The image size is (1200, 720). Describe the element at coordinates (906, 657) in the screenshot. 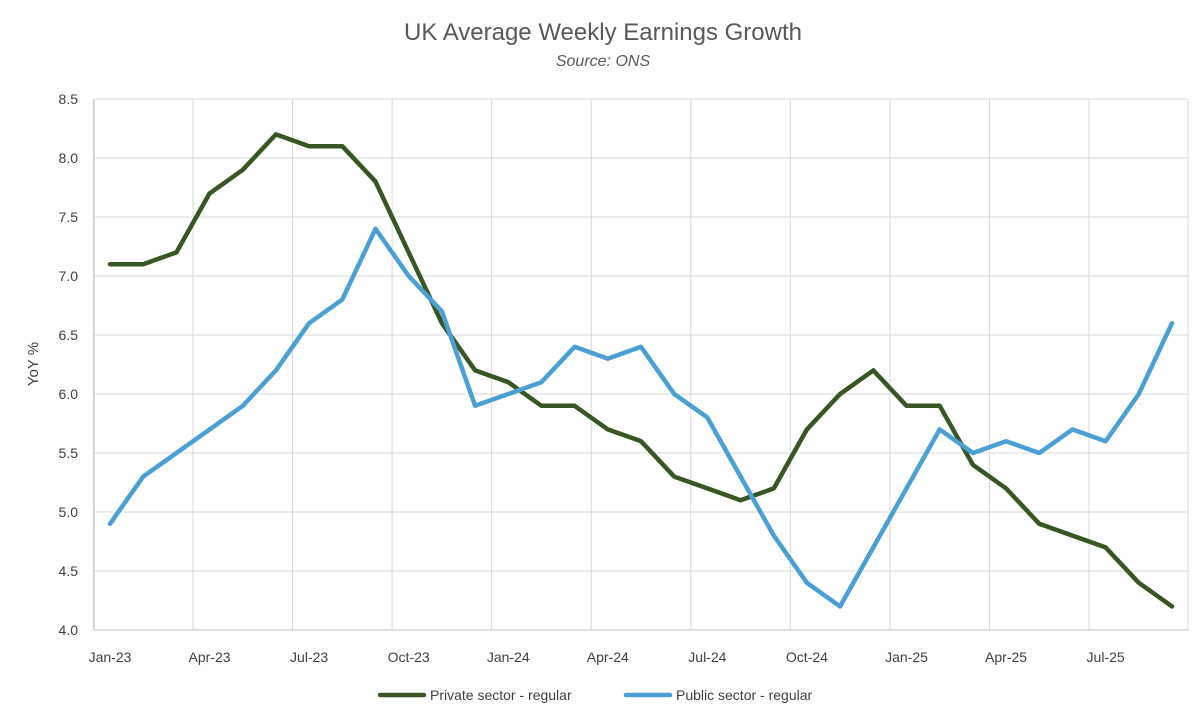

I see `x-tick-label: Jan-25` at that location.